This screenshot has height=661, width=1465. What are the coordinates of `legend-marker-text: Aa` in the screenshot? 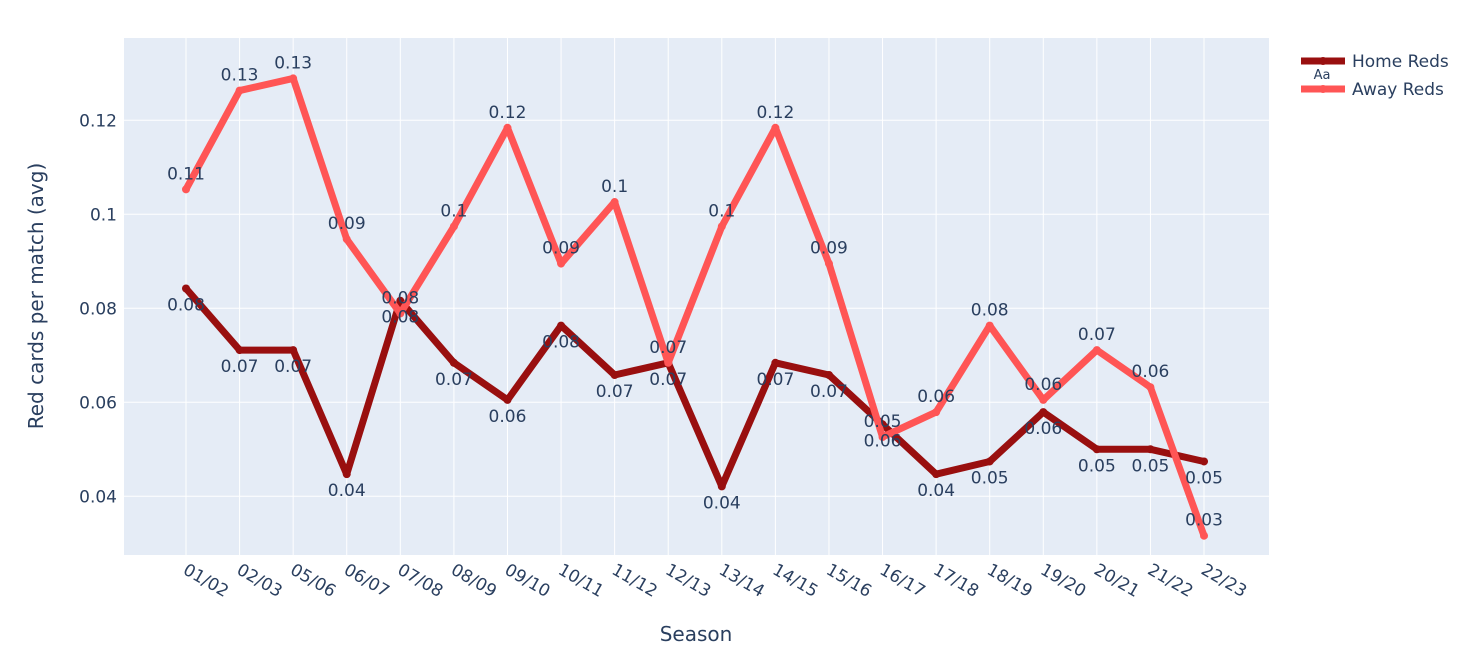 It's located at (1322, 75).